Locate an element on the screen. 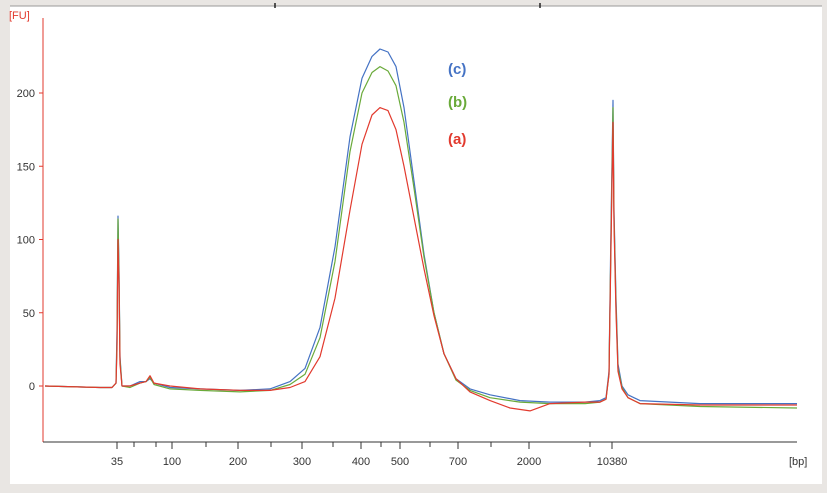  y-unit-label: [FU] is located at coordinates (19, 16).